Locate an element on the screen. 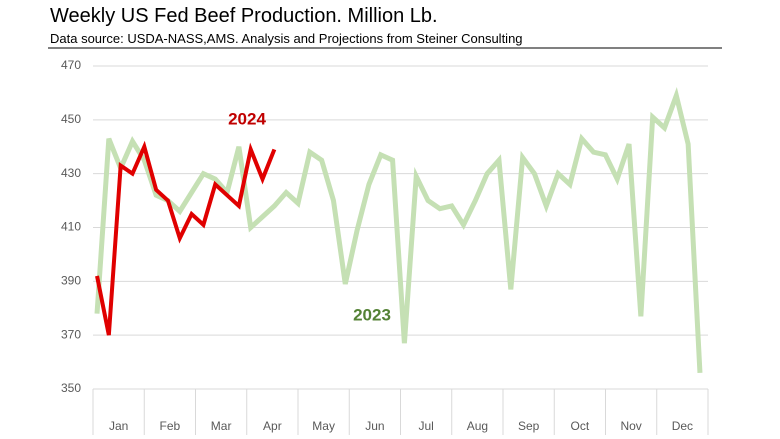  series-label: 2023 is located at coordinates (372, 314).